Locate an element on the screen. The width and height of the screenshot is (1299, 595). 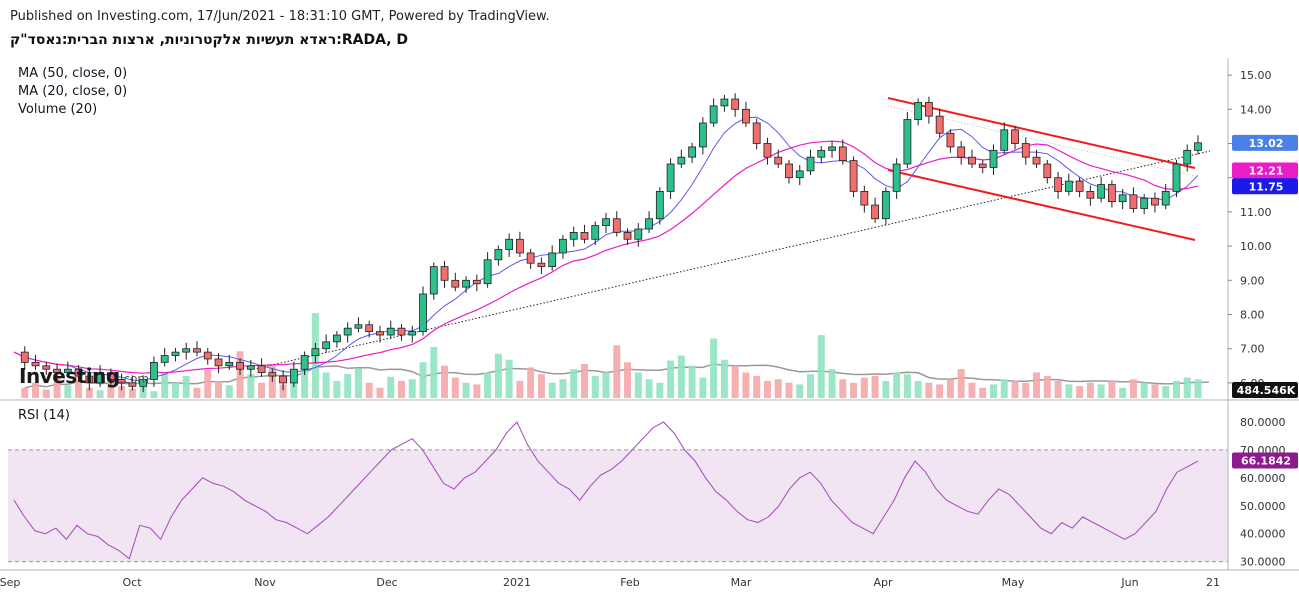
price-tick-label: 10.00 is located at coordinates (1256, 246).